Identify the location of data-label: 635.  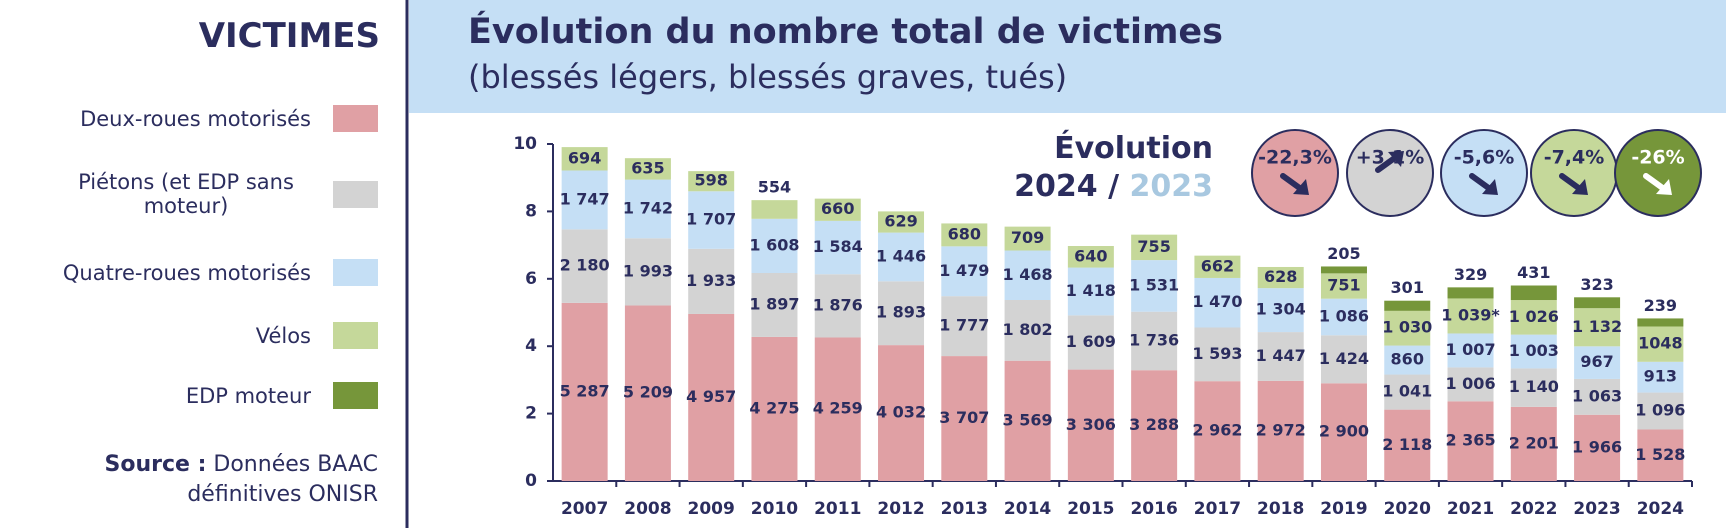
(647, 167).